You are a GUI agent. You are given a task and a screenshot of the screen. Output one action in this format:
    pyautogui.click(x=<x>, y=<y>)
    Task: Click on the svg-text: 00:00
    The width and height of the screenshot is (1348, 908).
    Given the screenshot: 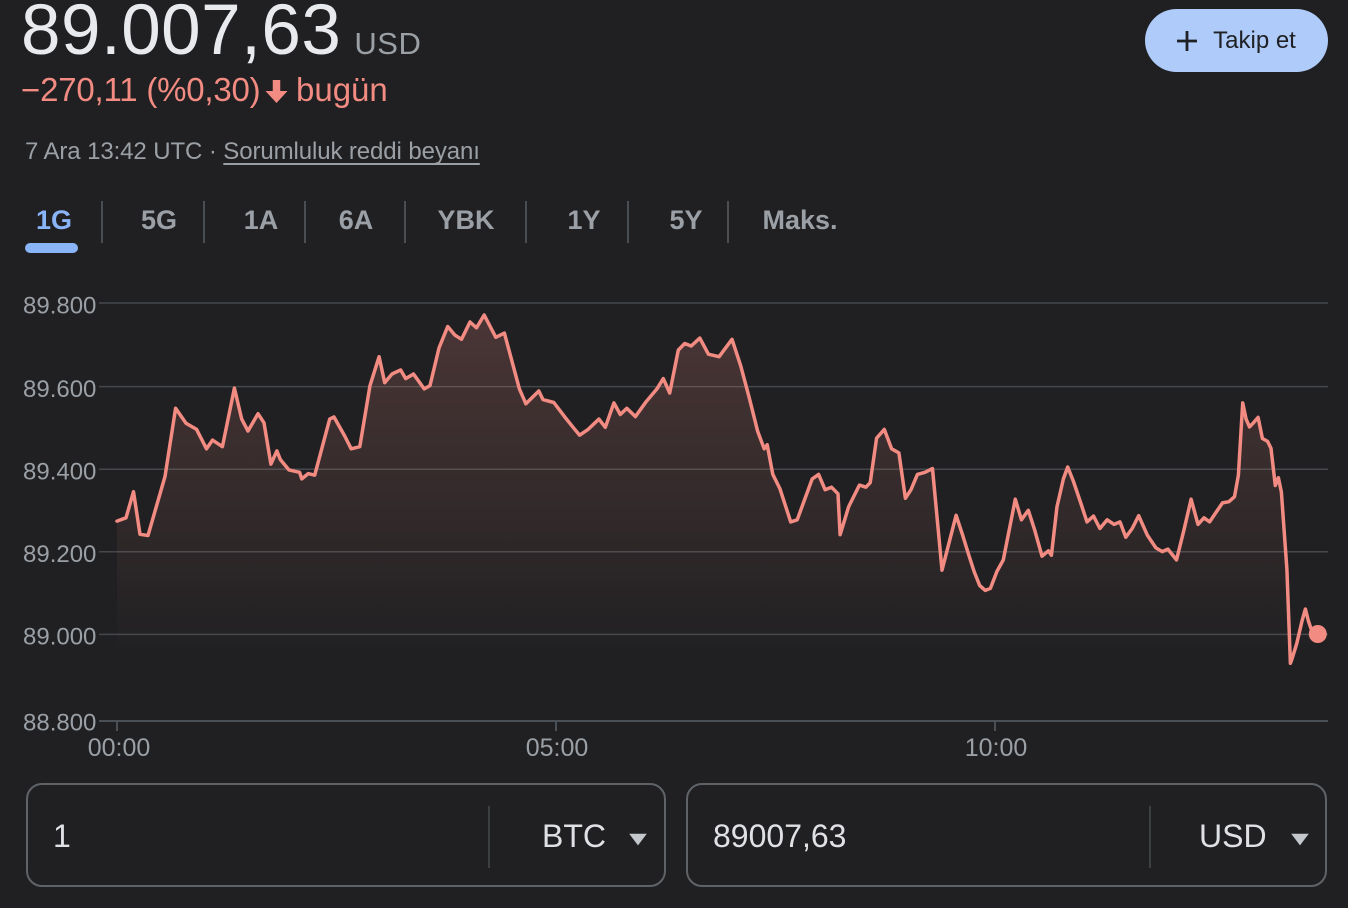 What is the action you would take?
    pyautogui.click(x=119, y=748)
    